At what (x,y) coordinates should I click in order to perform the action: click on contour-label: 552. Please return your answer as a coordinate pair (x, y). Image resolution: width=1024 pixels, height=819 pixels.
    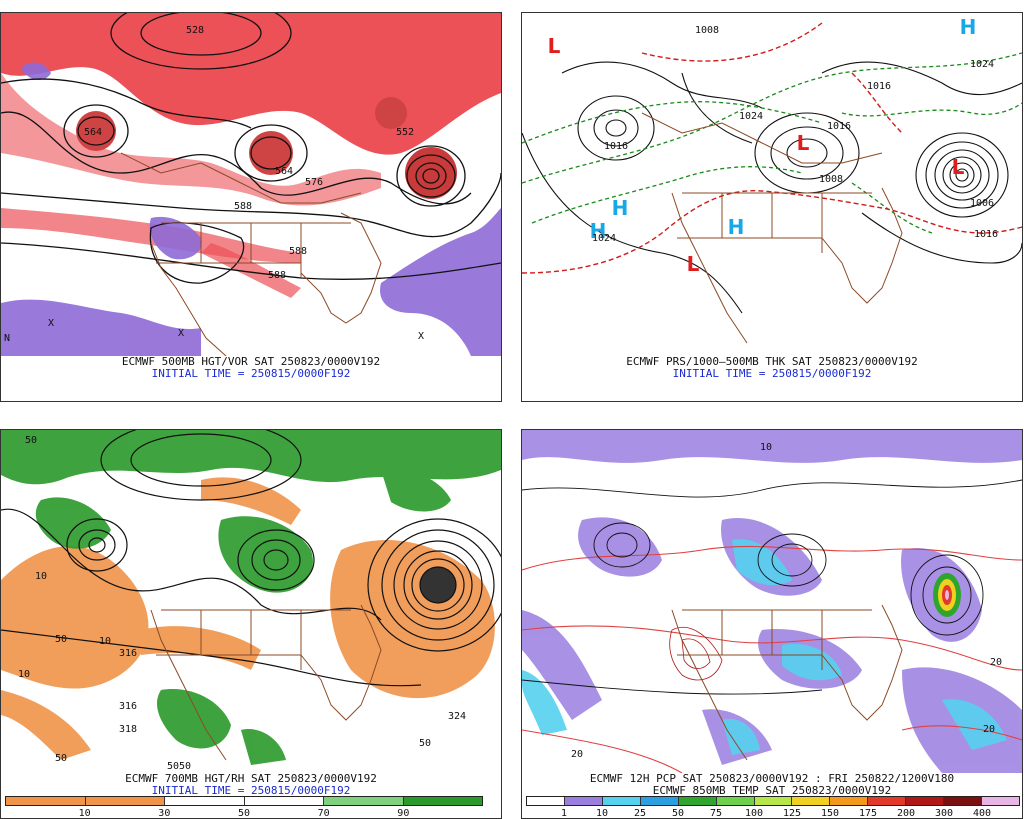
    Looking at the image, I should click on (405, 132).